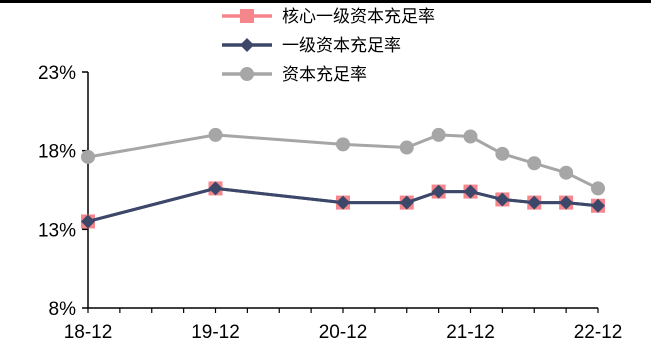 The height and width of the screenshot is (343, 651). I want to click on legend-item: 核心一级资本充足率, so click(328, 17).